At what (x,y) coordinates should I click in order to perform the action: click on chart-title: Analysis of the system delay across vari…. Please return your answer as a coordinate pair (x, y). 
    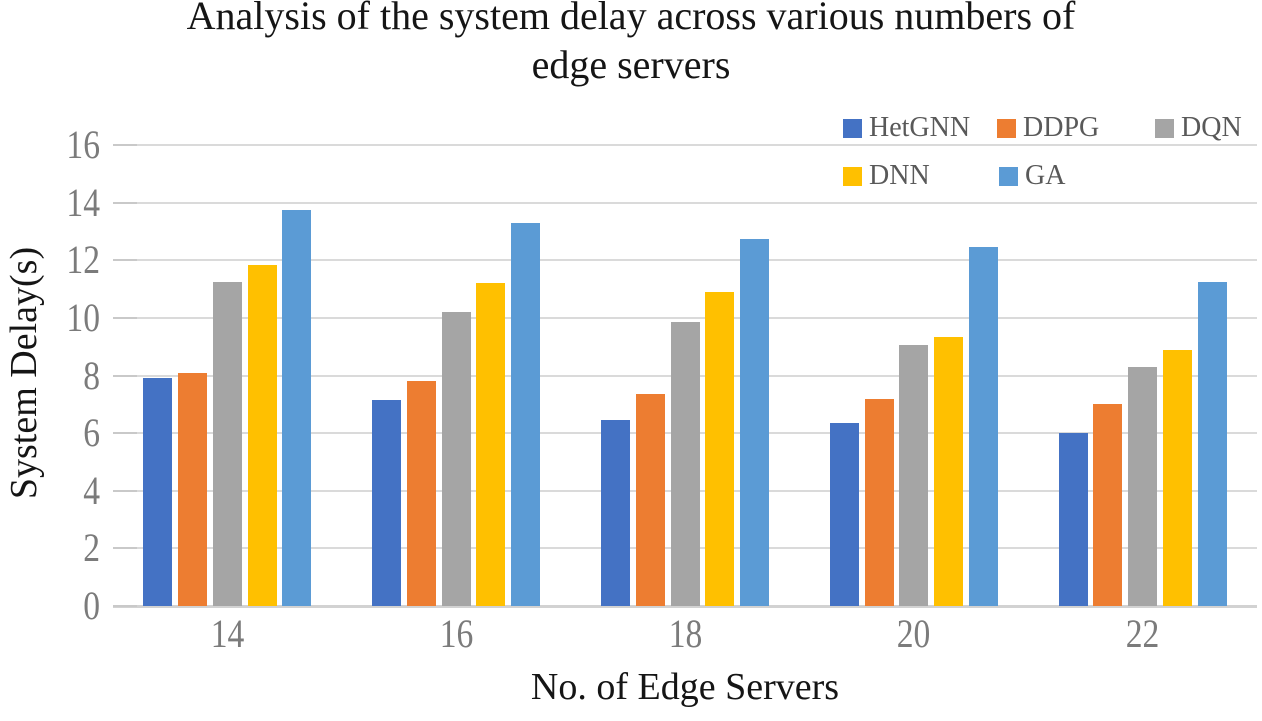
    Looking at the image, I should click on (631, 44).